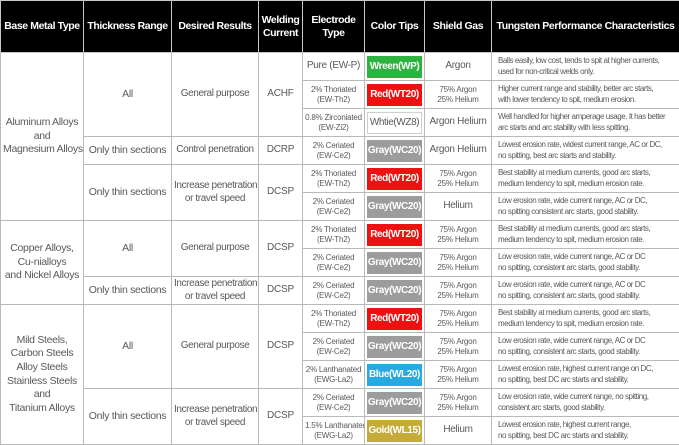 The width and height of the screenshot is (679, 445). Describe the element at coordinates (127, 346) in the screenshot. I see `thickness-range-cell-line: All` at that location.